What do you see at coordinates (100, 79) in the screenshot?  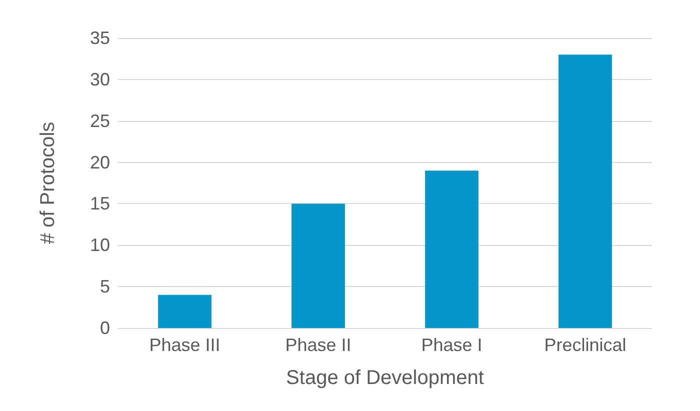 I see `y-tick-label: 30` at bounding box center [100, 79].